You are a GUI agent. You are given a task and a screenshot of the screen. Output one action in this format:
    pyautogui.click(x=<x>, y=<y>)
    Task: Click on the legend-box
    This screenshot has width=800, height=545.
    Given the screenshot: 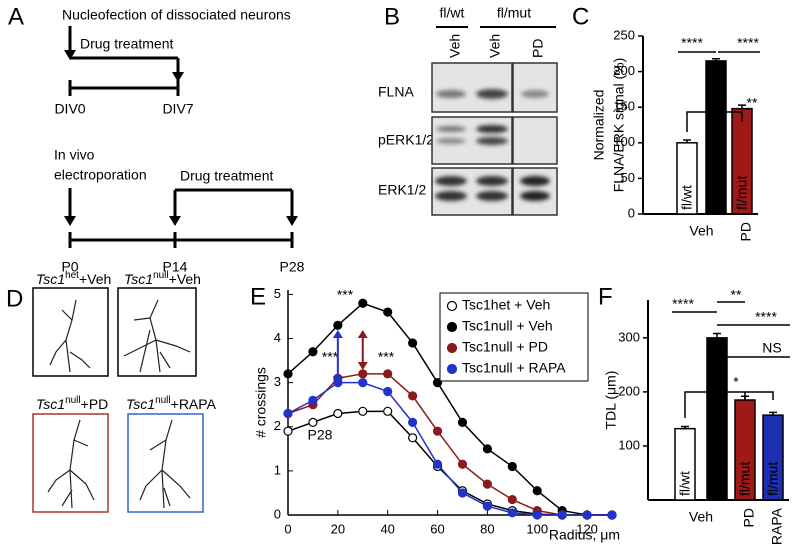 What is the action you would take?
    pyautogui.click(x=514, y=337)
    